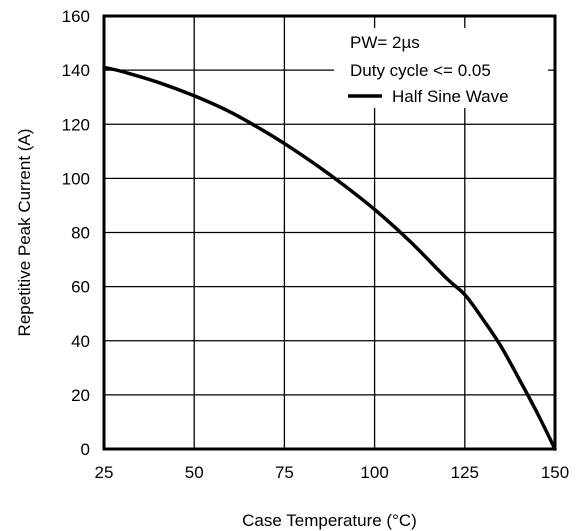 Image resolution: width=585 pixels, height=531 pixels. What do you see at coordinates (80, 395) in the screenshot?
I see `y-tick-label: 20` at bounding box center [80, 395].